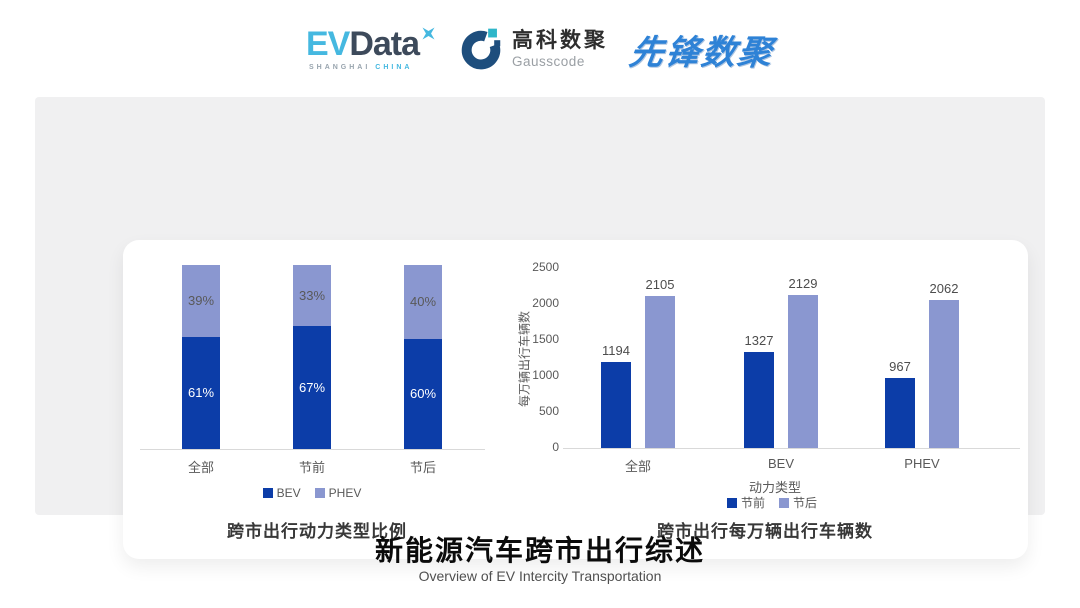  What do you see at coordinates (428, 33) in the screenshot?
I see `sparkle-x-icon` at bounding box center [428, 33].